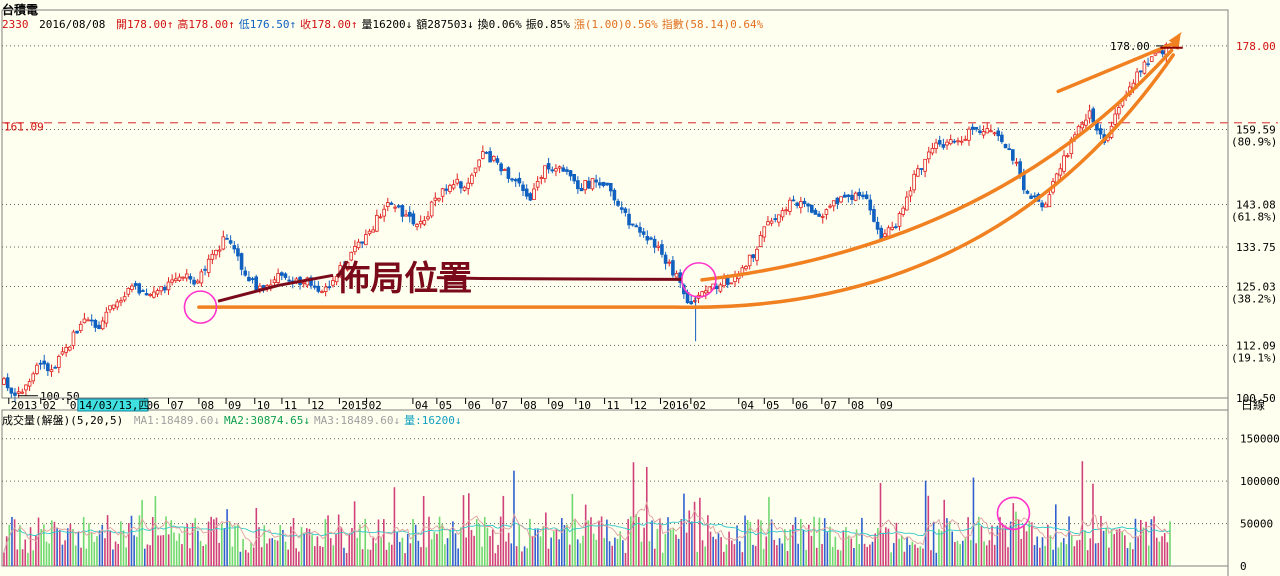  I want to click on quote-item: 收178.00↑, so click(328, 24).